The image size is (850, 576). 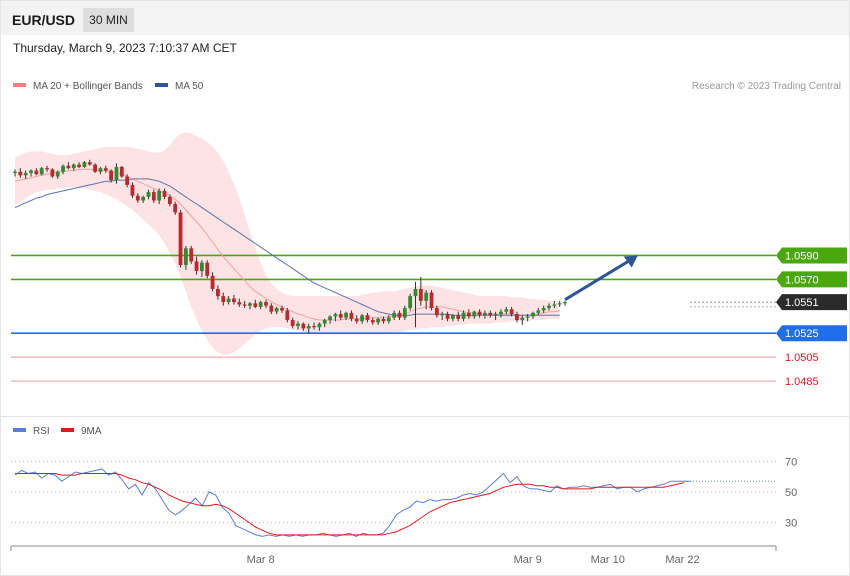 I want to click on panel-divider, so click(x=425, y=416).